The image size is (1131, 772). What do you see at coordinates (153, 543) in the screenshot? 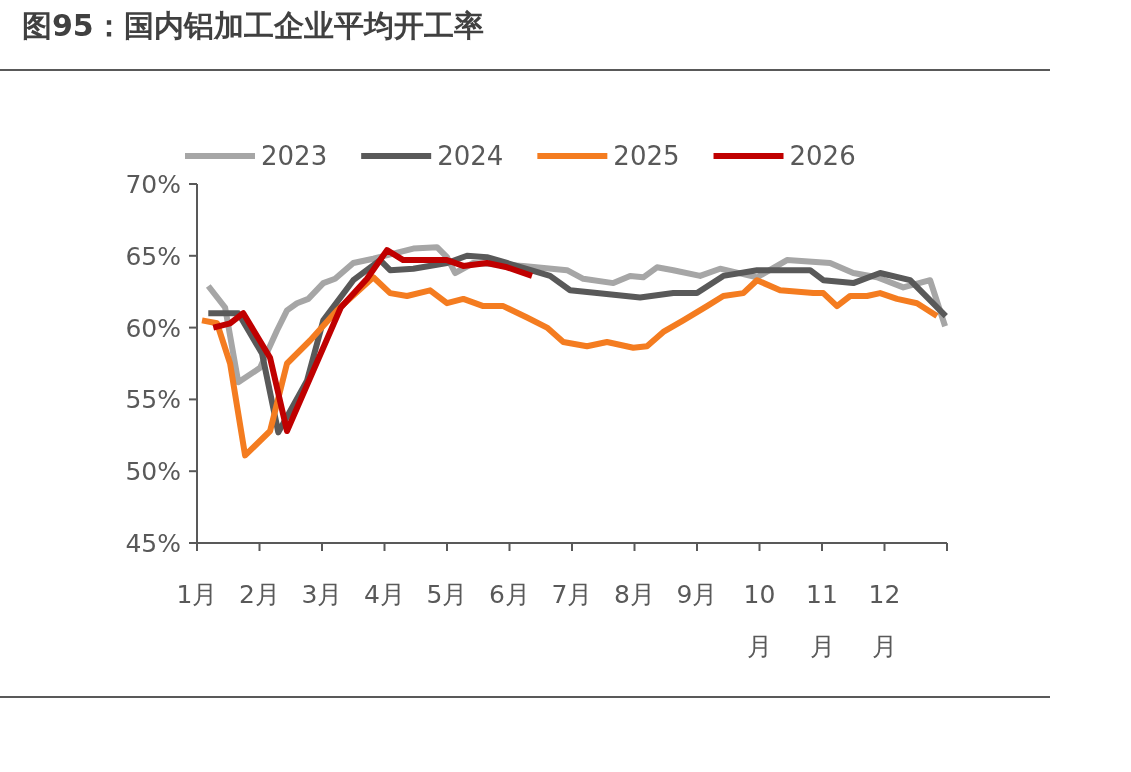
I see `y-tick-label: 45%` at bounding box center [153, 543].